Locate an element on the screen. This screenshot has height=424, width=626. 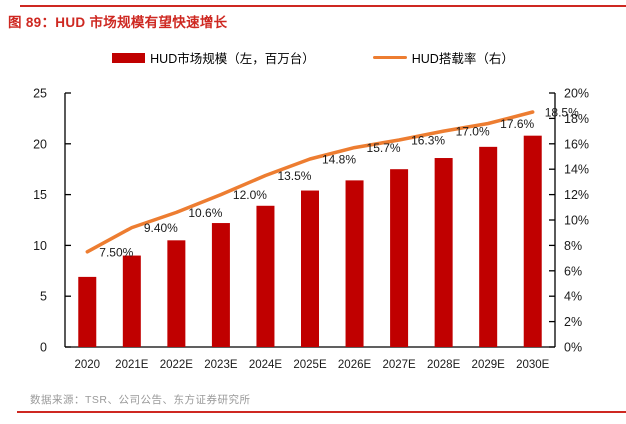
right-axis-tick-label: 14% is located at coordinates (576, 170).